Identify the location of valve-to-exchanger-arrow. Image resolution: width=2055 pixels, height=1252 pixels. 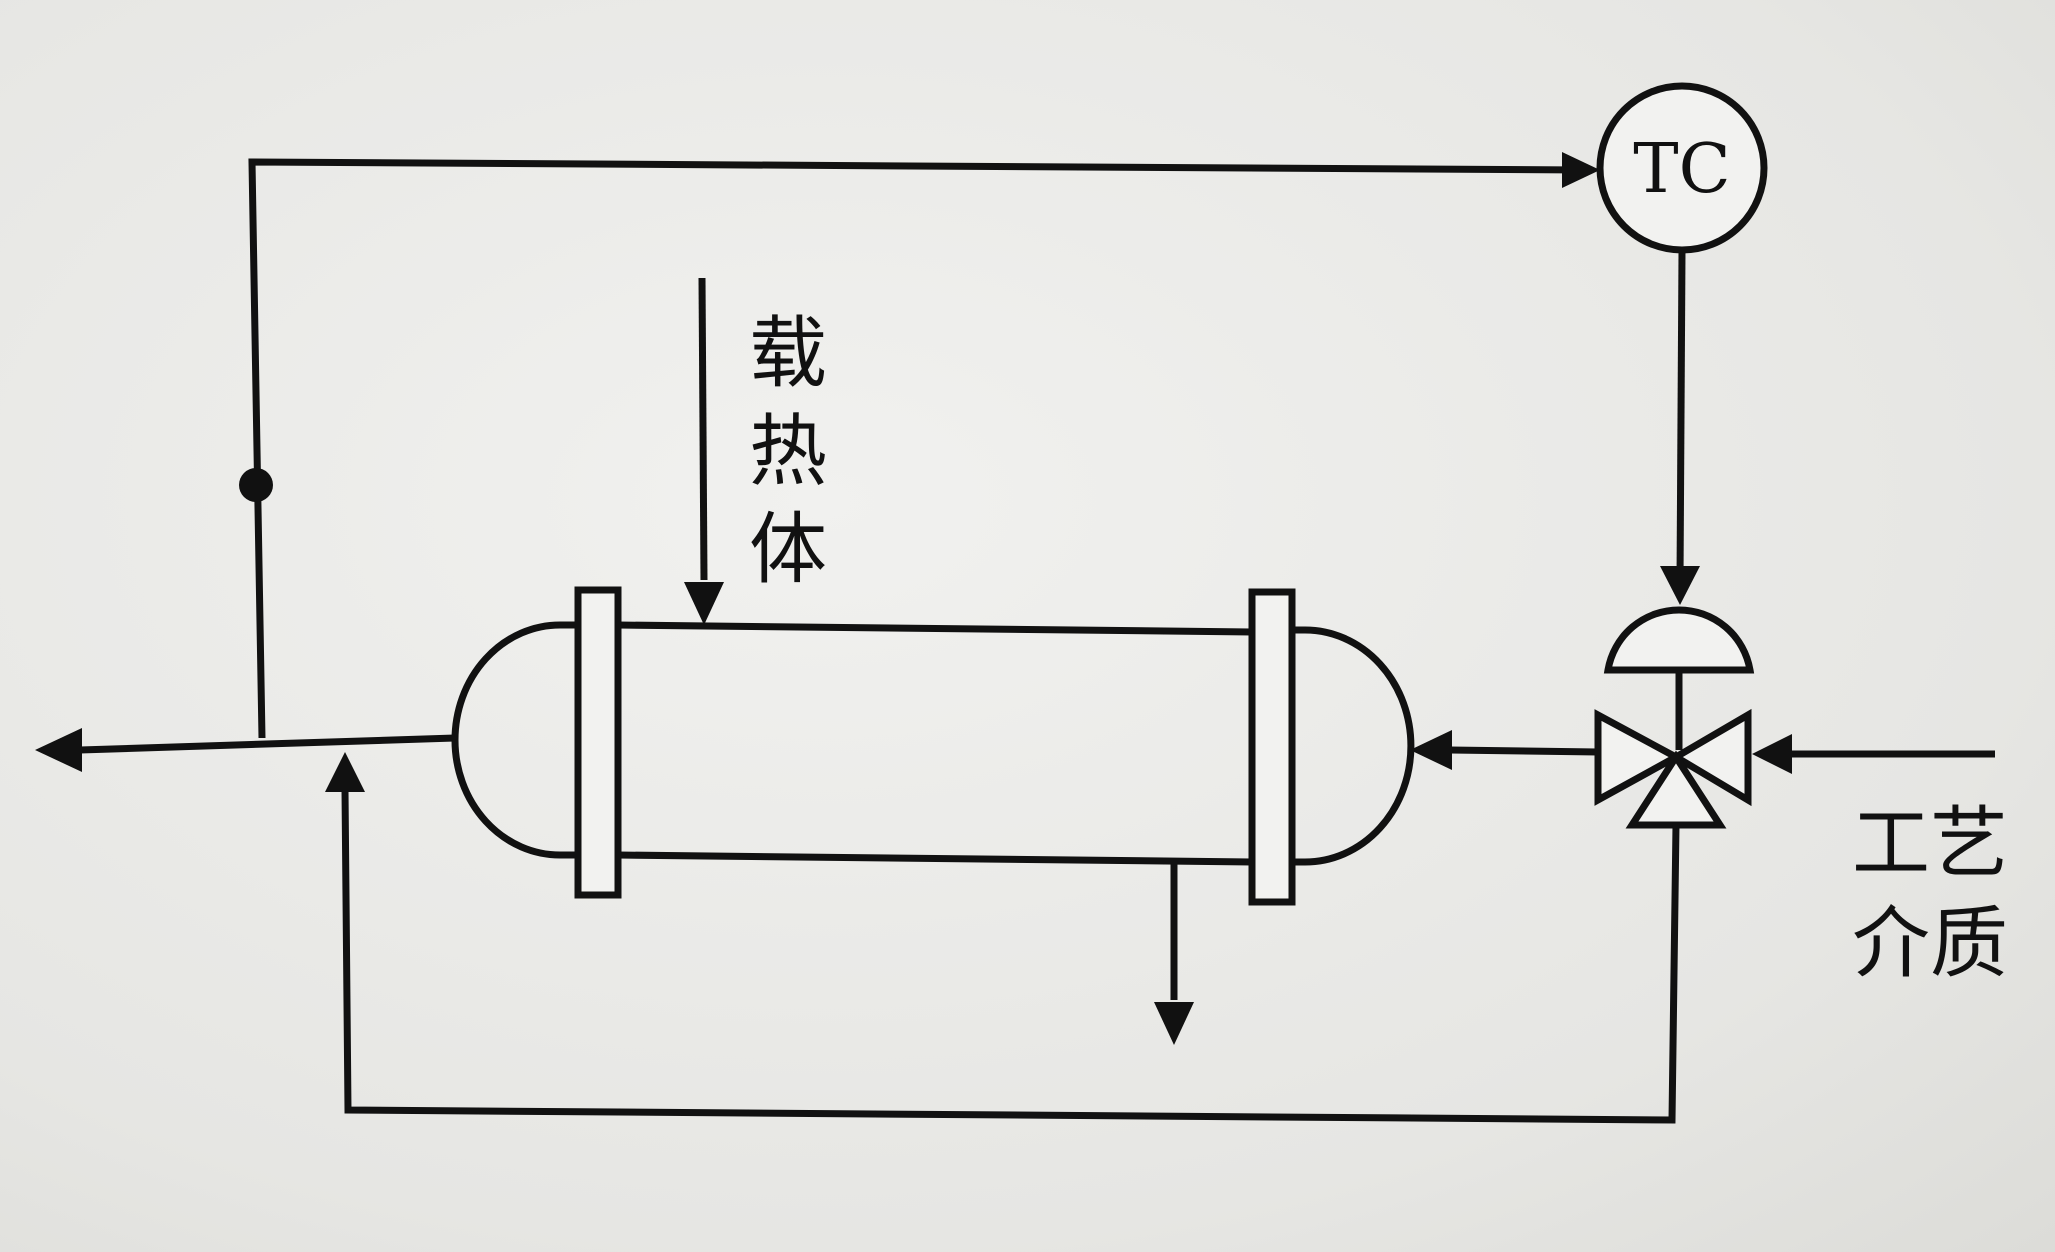
(1431, 750).